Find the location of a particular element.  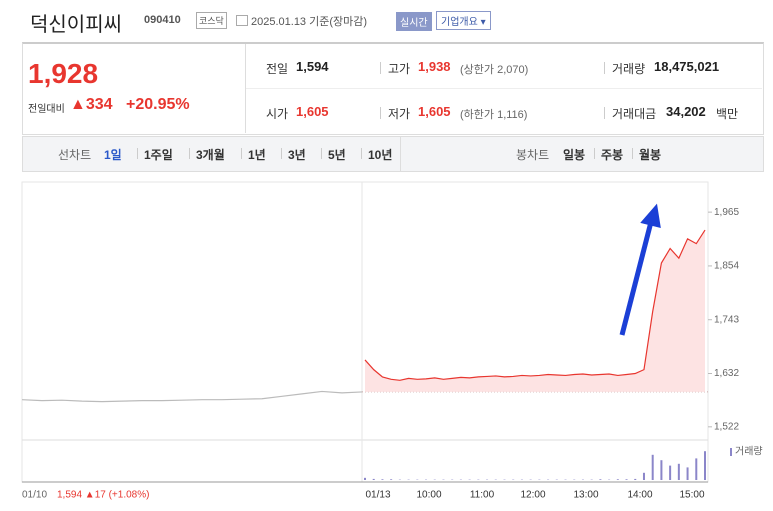

x-tick-label: 10:00 is located at coordinates (428, 495).